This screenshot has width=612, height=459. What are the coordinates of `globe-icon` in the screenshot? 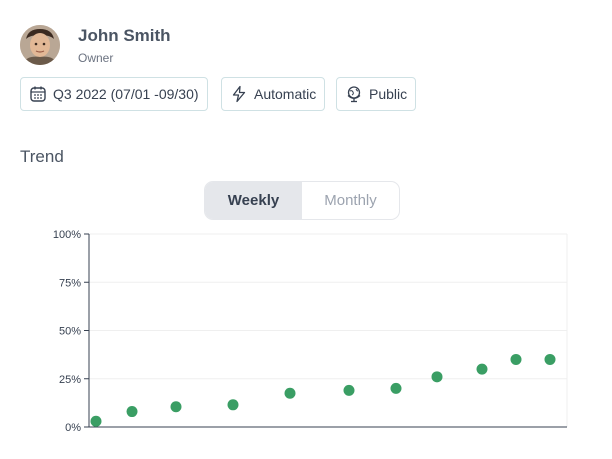 It's located at (354, 94).